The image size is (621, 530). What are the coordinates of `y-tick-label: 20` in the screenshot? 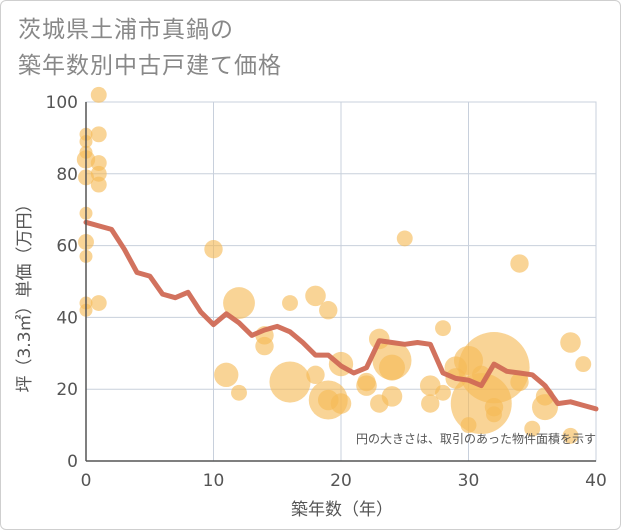 It's located at (67, 390).